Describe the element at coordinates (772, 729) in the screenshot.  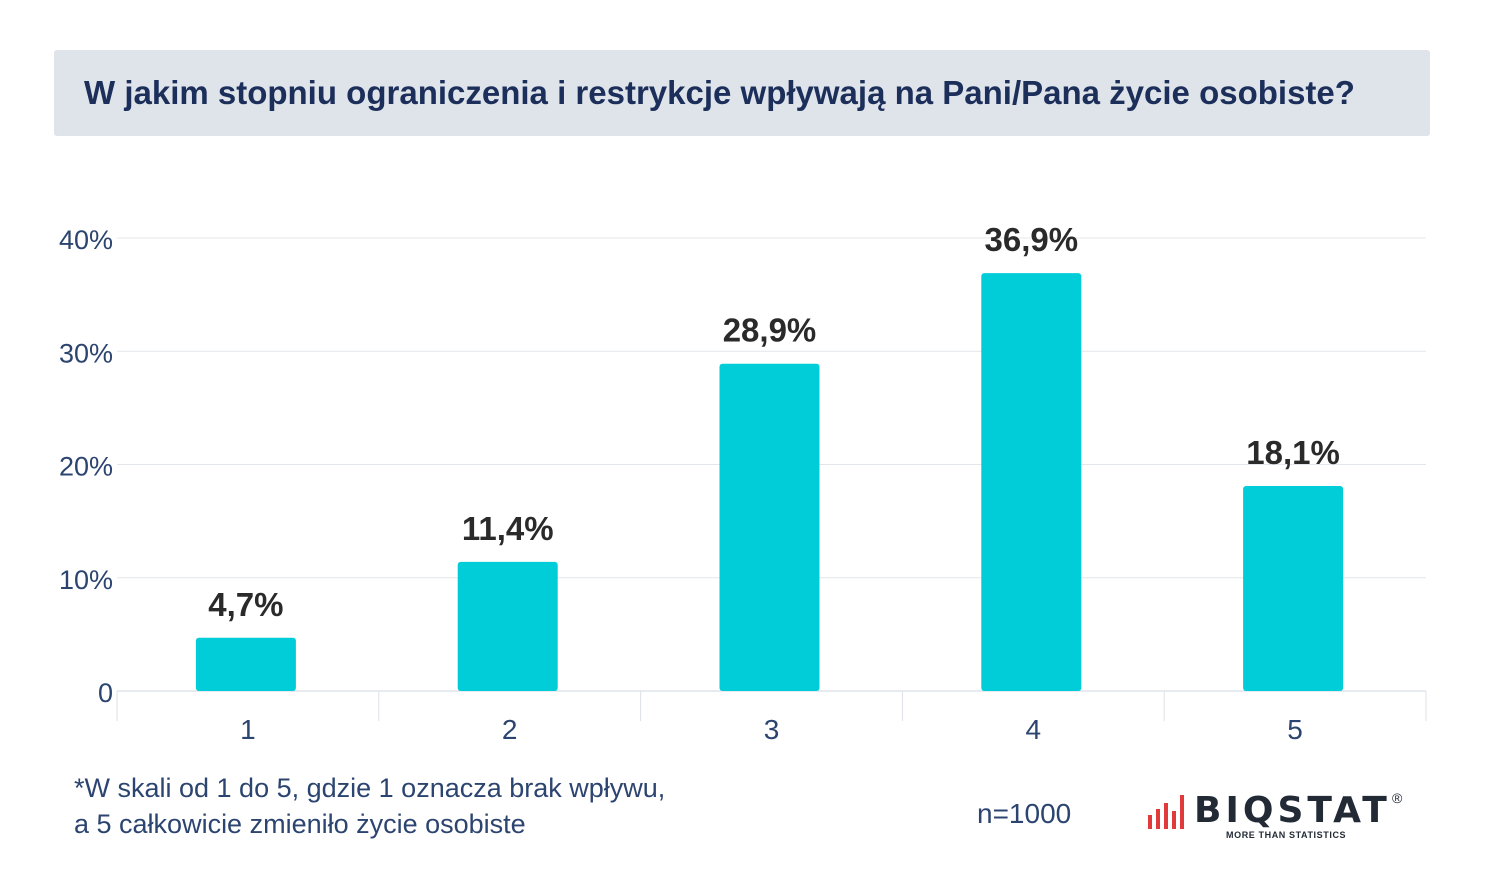
I see `x-tick-label-3: 3` at that location.